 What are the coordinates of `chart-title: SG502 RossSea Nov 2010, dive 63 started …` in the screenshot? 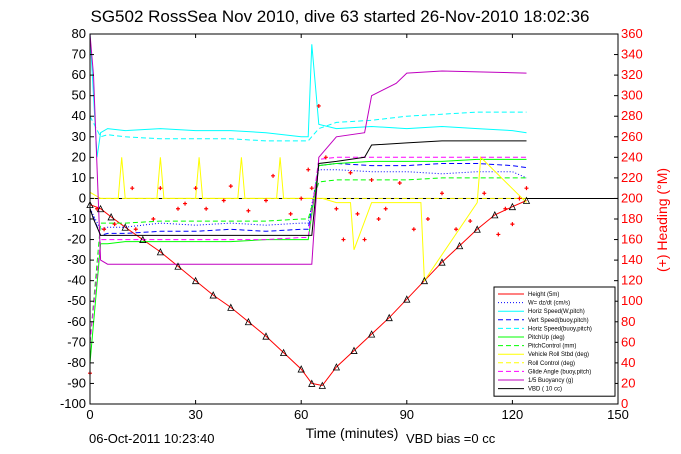 It's located at (340, 16).